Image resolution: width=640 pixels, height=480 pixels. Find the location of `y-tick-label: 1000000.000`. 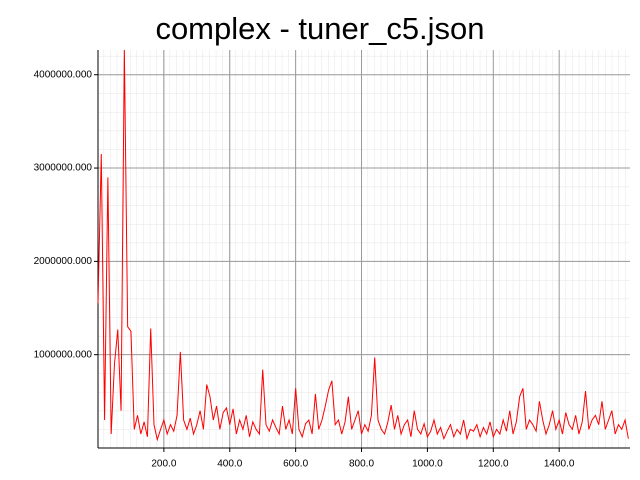

y-tick-label: 1000000.000 is located at coordinates (63, 354).